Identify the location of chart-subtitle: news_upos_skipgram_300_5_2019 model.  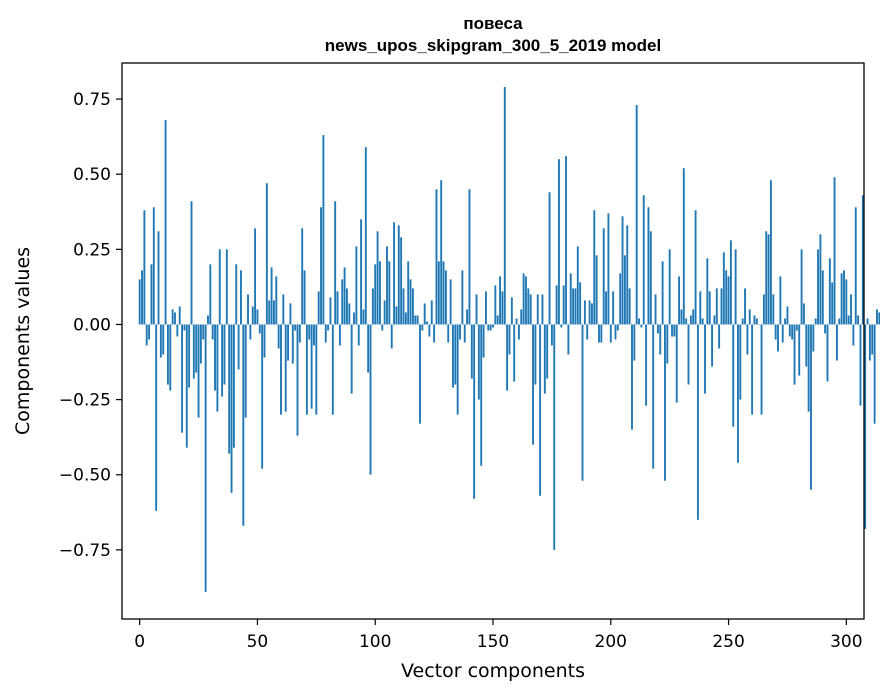
(493, 45).